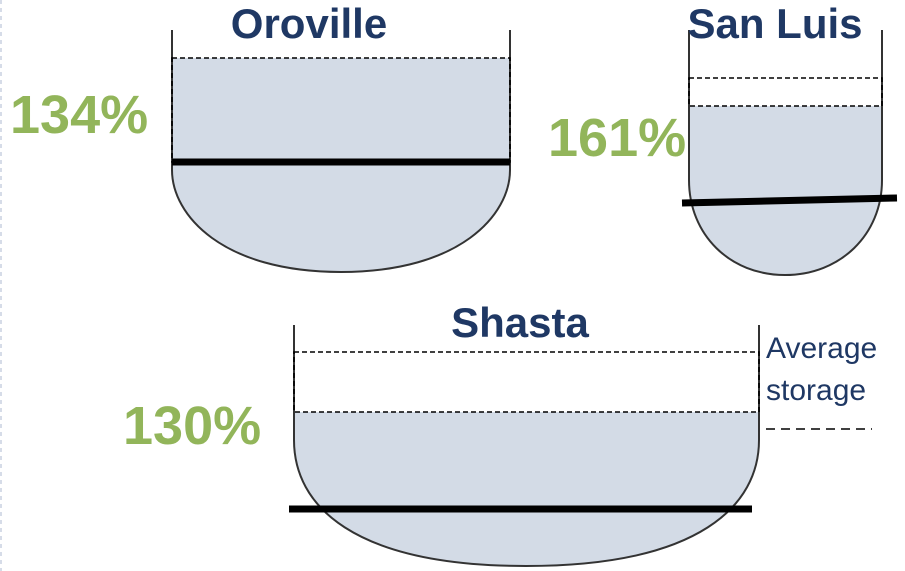  I want to click on shasta-storage-dashed-box, so click(526, 382).